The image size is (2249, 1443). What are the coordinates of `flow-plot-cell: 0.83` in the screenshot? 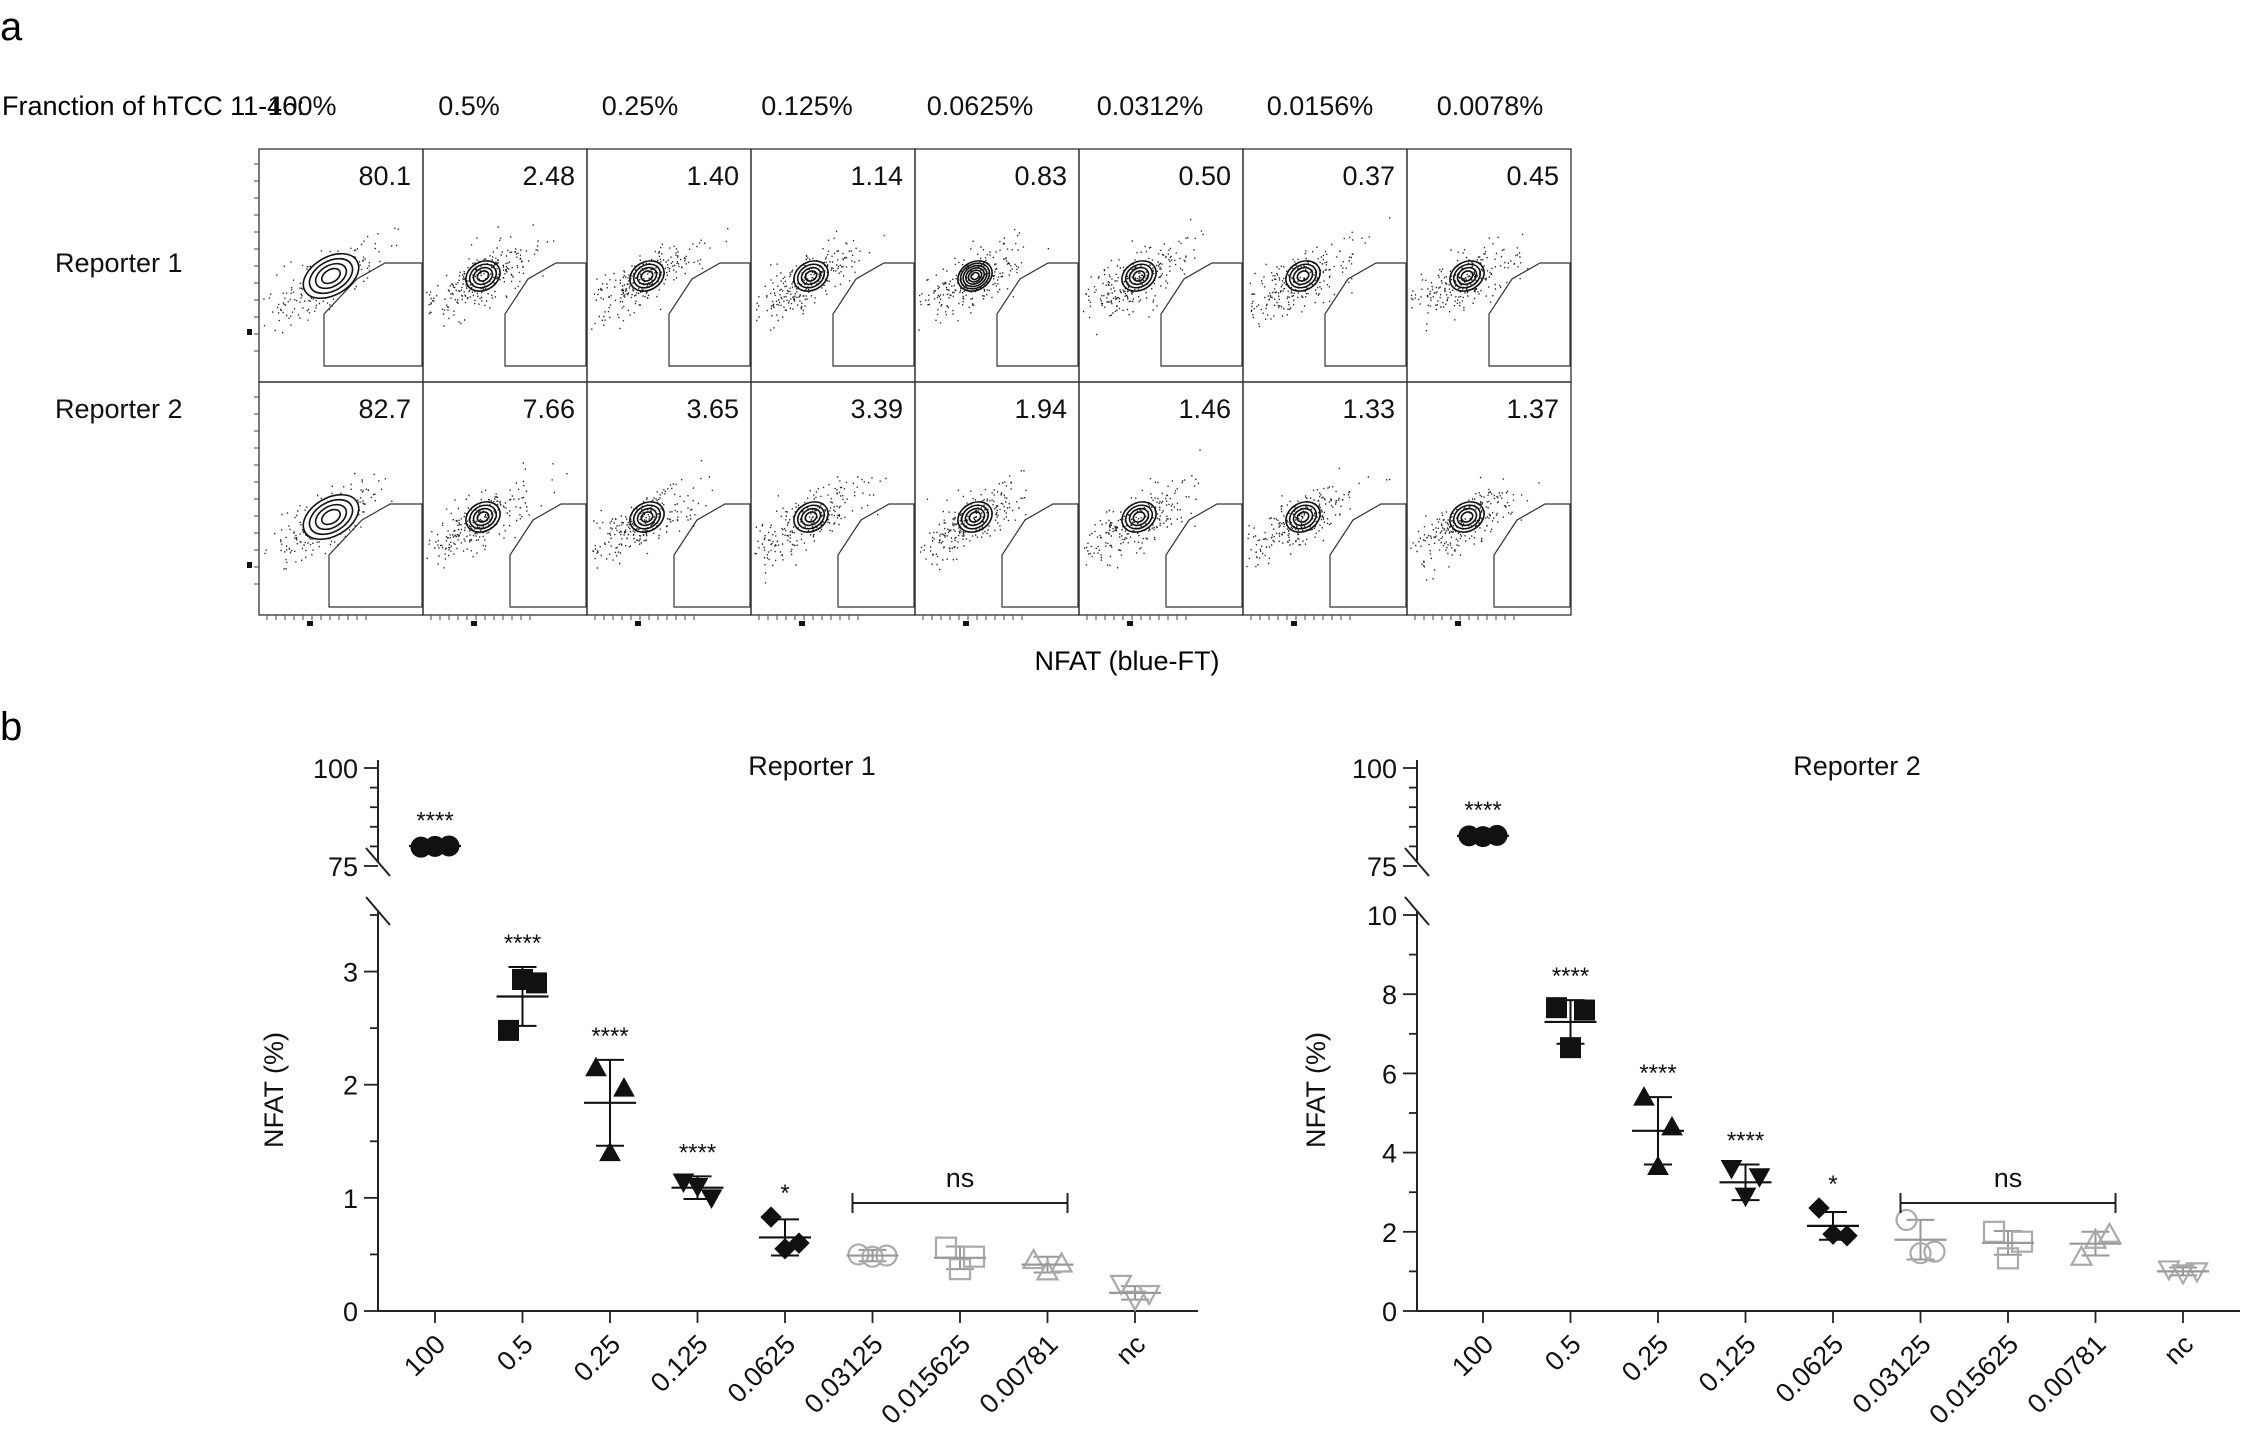 It's located at (997, 265).